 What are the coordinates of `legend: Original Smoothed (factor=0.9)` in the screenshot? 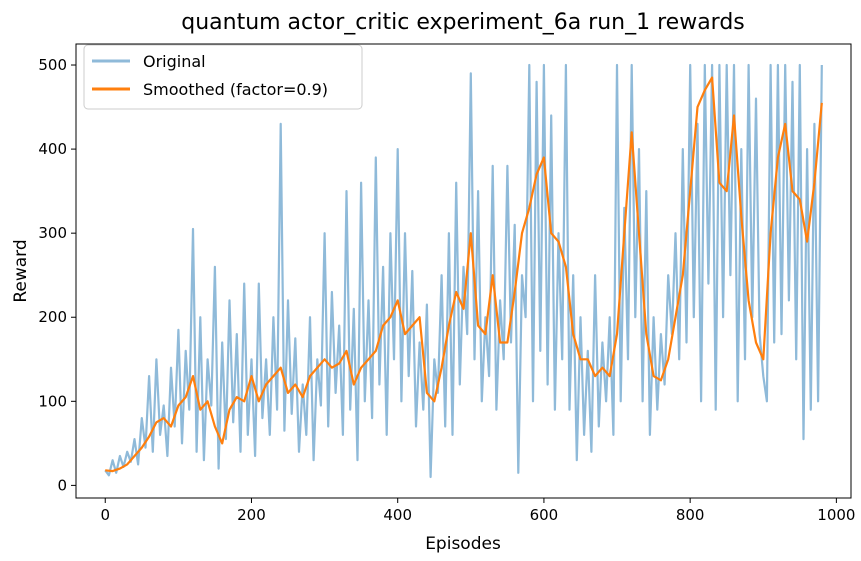 It's located at (223, 77).